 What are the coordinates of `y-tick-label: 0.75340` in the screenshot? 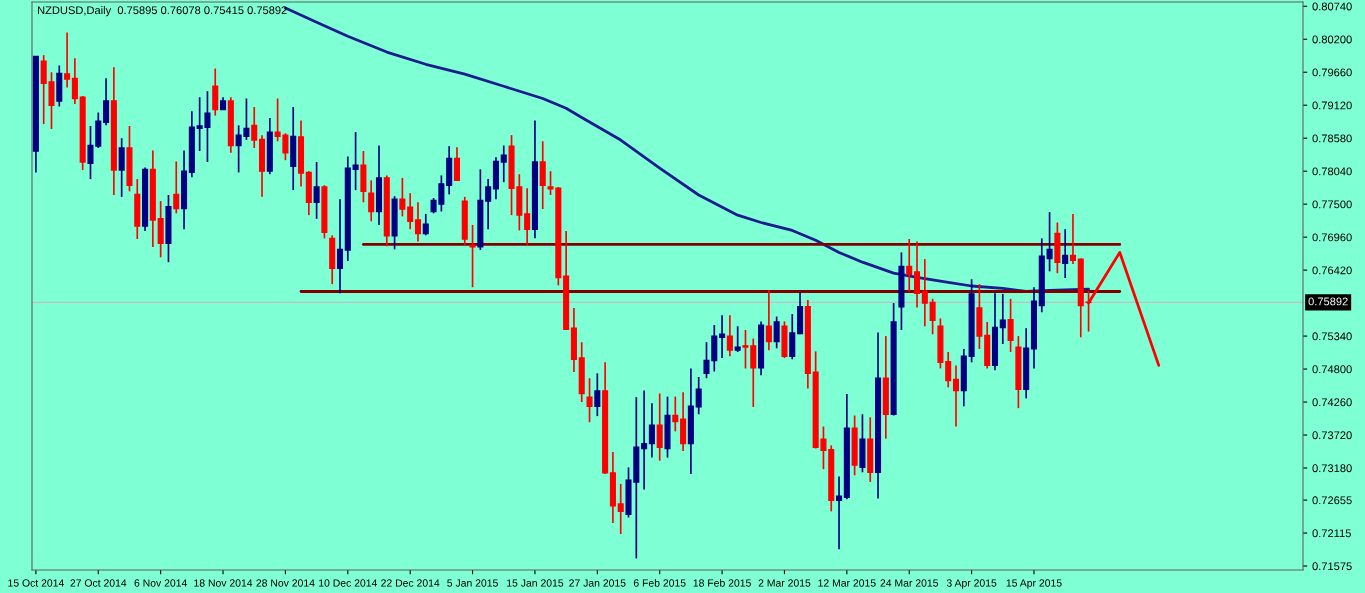 It's located at (1332, 336).